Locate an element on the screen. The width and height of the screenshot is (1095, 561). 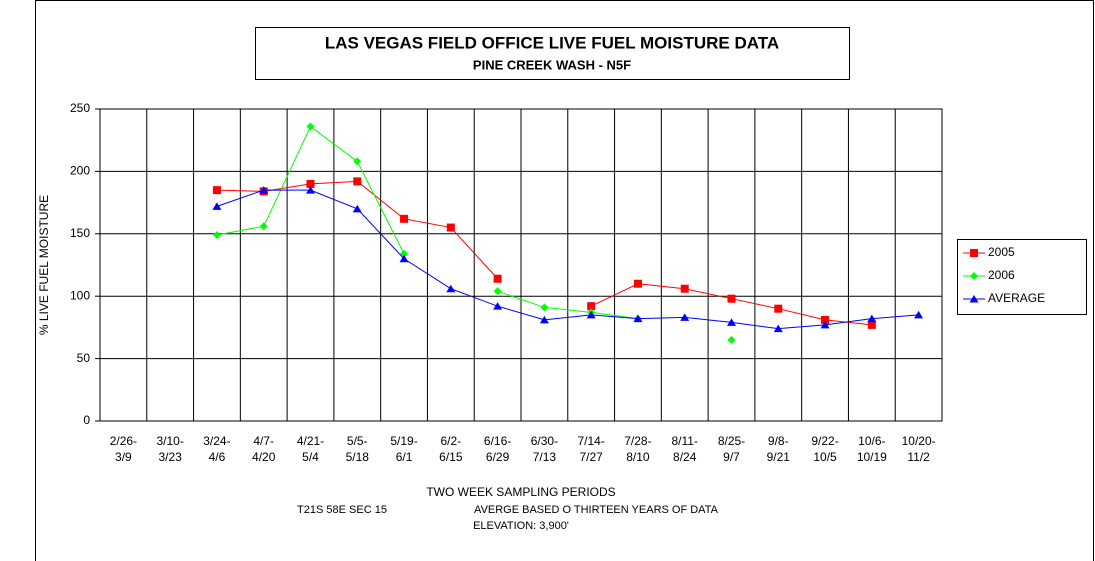
x-tick-label: 5/5-5/18 is located at coordinates (358, 449).